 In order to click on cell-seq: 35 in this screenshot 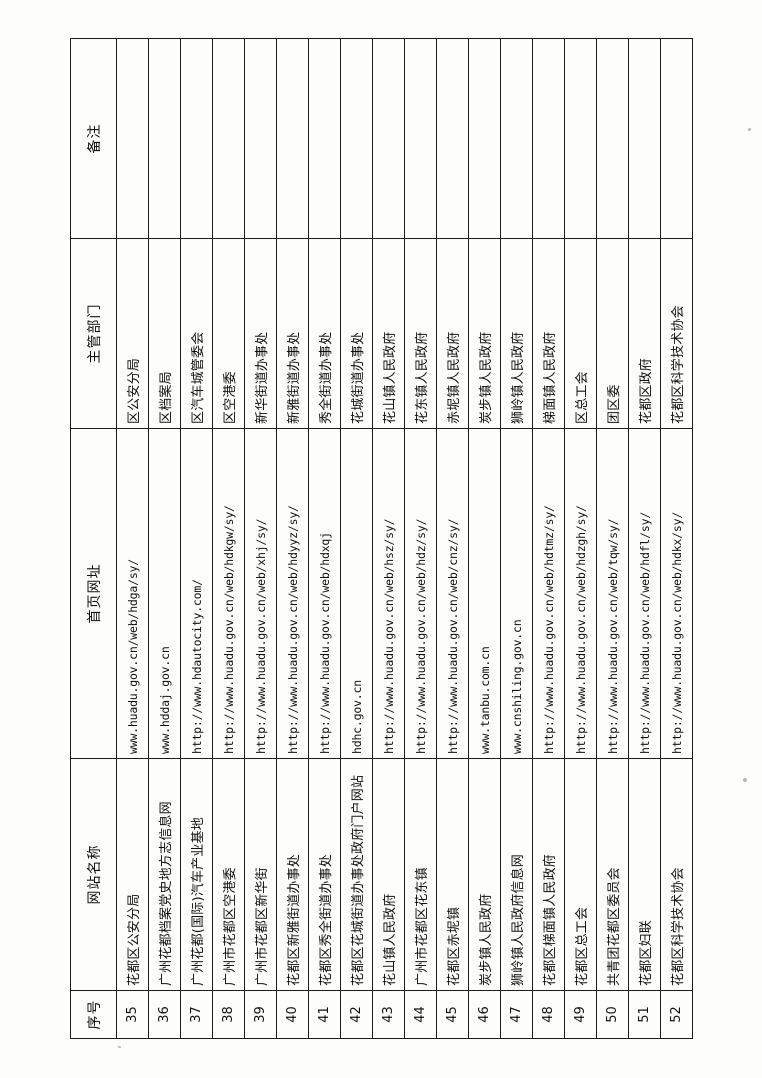, I will do `click(132, 1014)`.